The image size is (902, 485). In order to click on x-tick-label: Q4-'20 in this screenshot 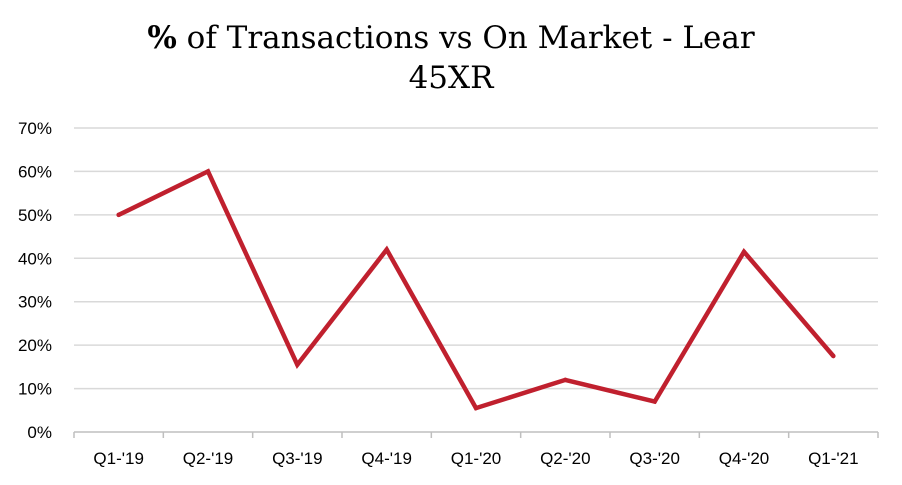, I will do `click(744, 458)`.